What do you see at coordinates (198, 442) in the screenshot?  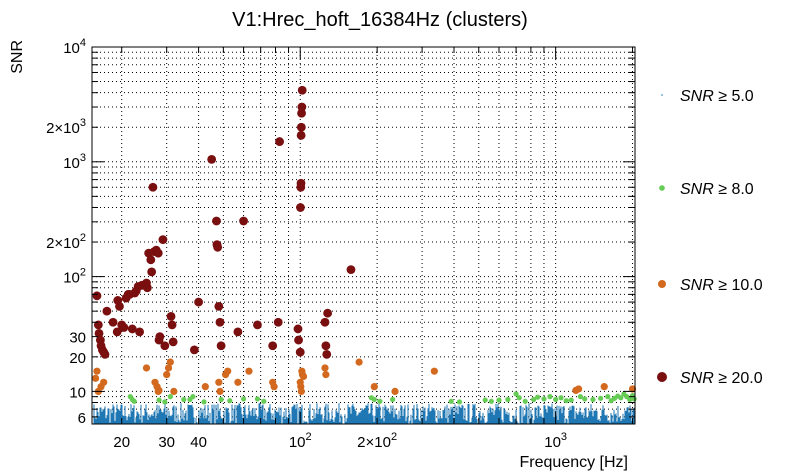 I see `x-tick-label: 40` at bounding box center [198, 442].